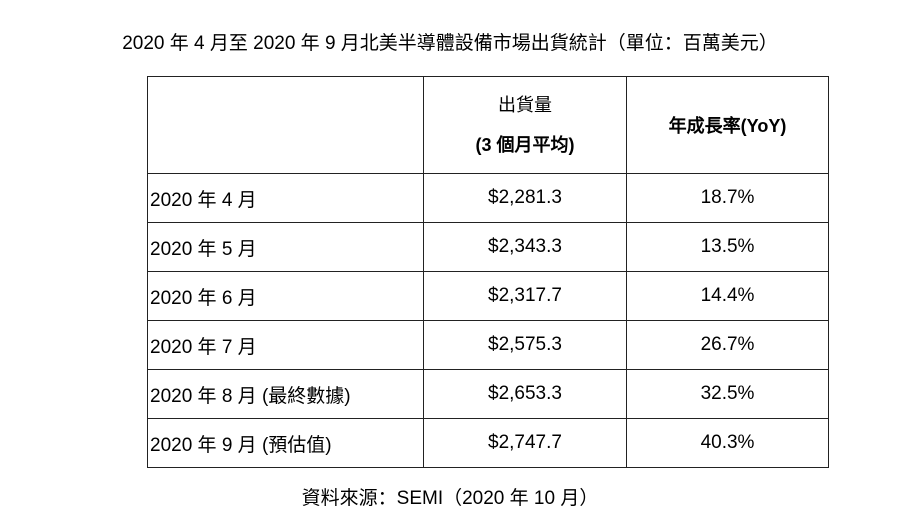 Image resolution: width=900 pixels, height=515 pixels. I want to click on table-row: 2020 年 4 月 $2,281.3 18.7%, so click(488, 198).